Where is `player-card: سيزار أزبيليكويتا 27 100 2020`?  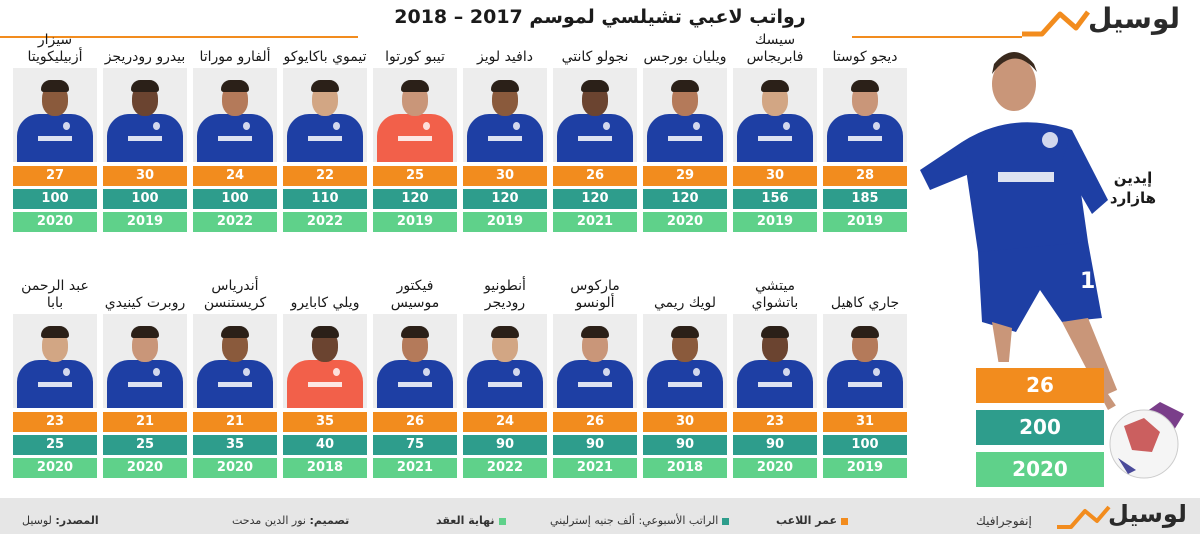
player-card: سيزار أزبيليكويتا 27 100 2020 is located at coordinates (55, 125).